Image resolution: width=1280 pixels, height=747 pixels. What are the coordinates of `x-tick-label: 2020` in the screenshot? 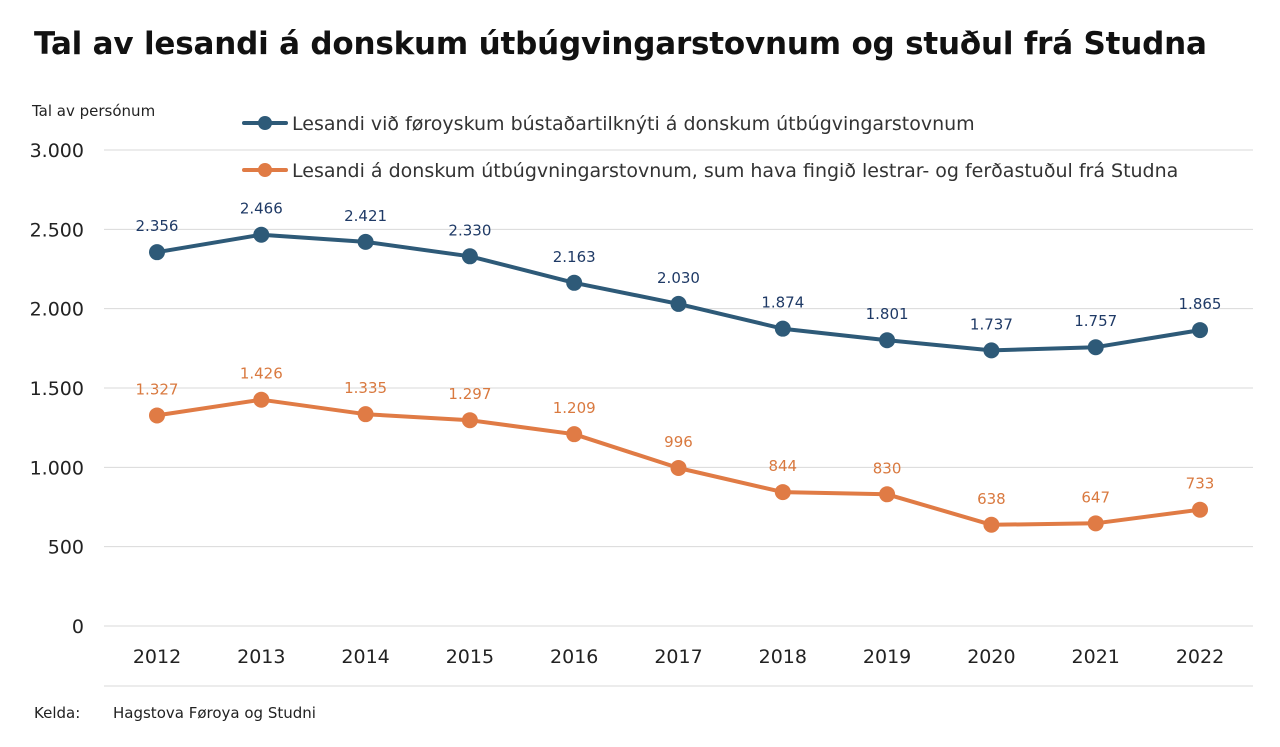 It's located at (991, 657).